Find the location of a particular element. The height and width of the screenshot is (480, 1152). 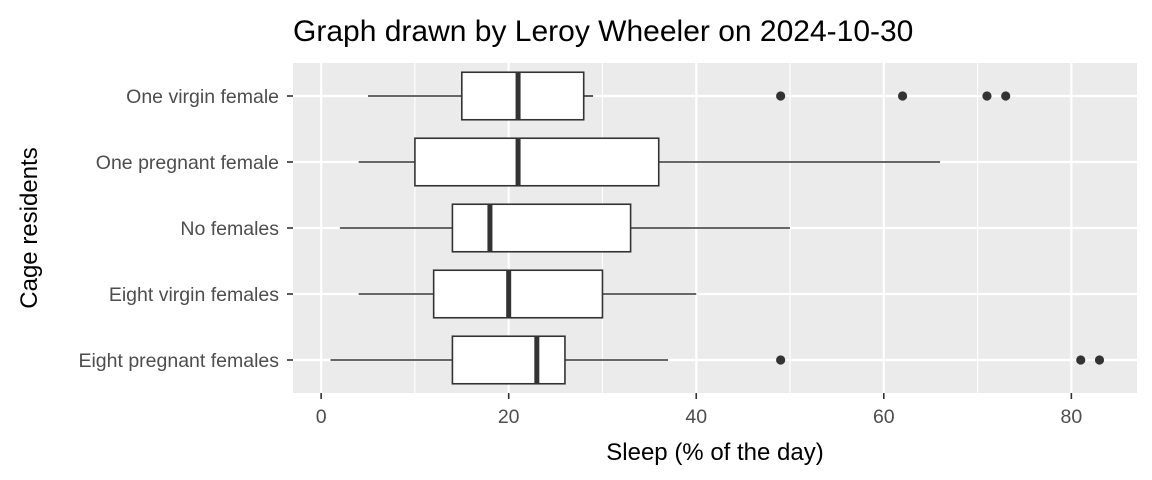

box-one-pregnant-female is located at coordinates (649, 162).